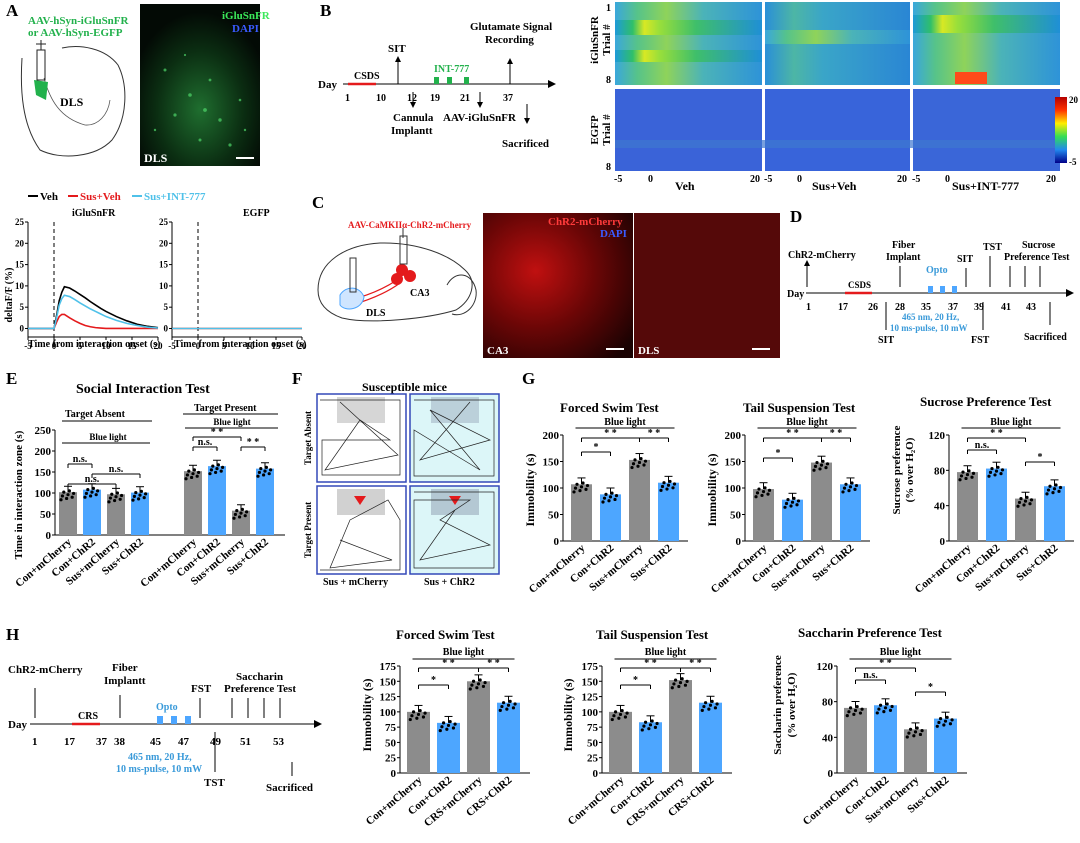  What do you see at coordinates (1037, 257) in the screenshot?
I see `svg-text: Preference Test` at bounding box center [1037, 257].